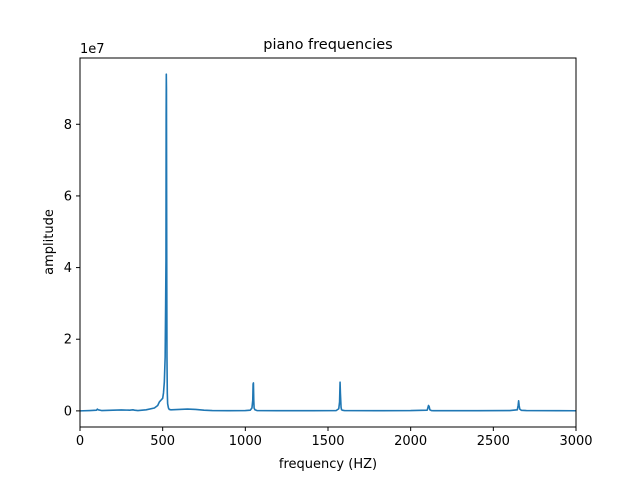 The width and height of the screenshot is (640, 480). What do you see at coordinates (80, 441) in the screenshot?
I see `x-tick-label: 0` at bounding box center [80, 441].